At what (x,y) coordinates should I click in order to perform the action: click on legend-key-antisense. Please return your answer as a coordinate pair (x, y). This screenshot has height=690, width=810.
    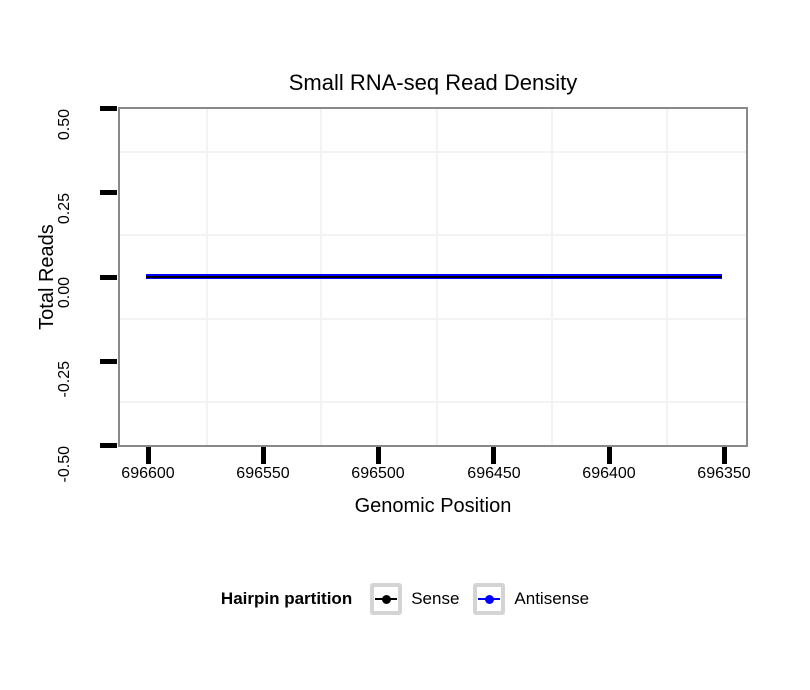
    Looking at the image, I should click on (489, 599).